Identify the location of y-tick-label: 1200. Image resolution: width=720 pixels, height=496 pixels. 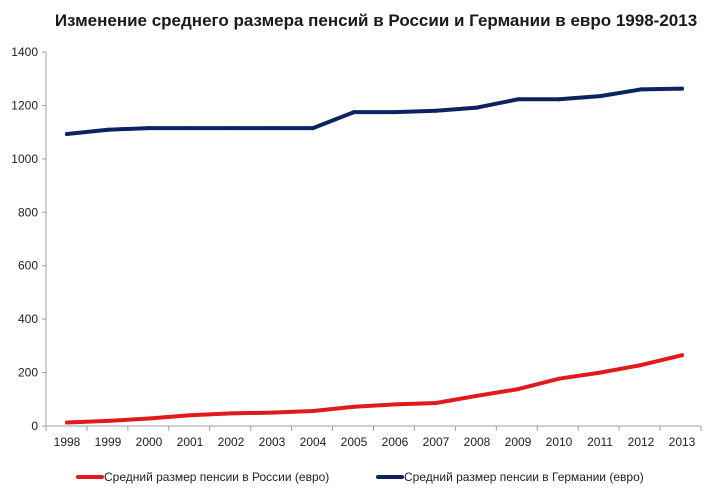
(24, 105).